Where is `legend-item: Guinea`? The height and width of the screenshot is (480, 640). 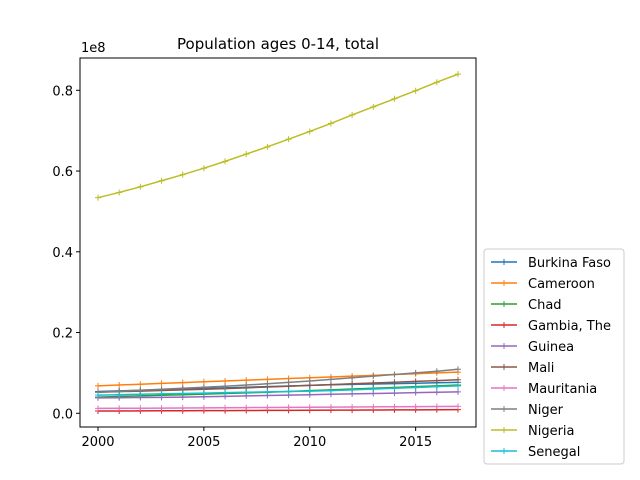
legend-item: Guinea is located at coordinates (532, 347).